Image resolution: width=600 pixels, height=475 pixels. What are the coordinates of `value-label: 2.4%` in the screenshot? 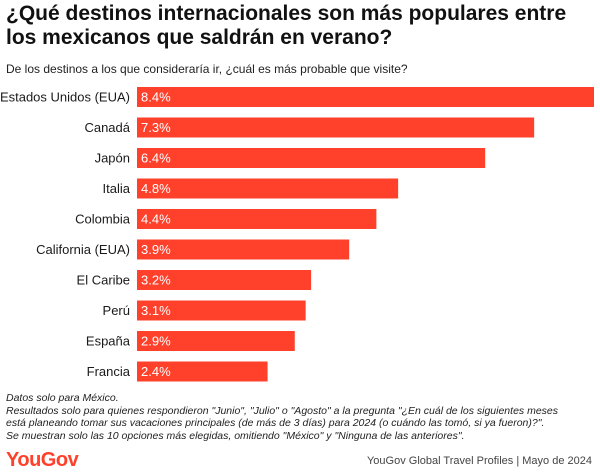 It's located at (156, 371).